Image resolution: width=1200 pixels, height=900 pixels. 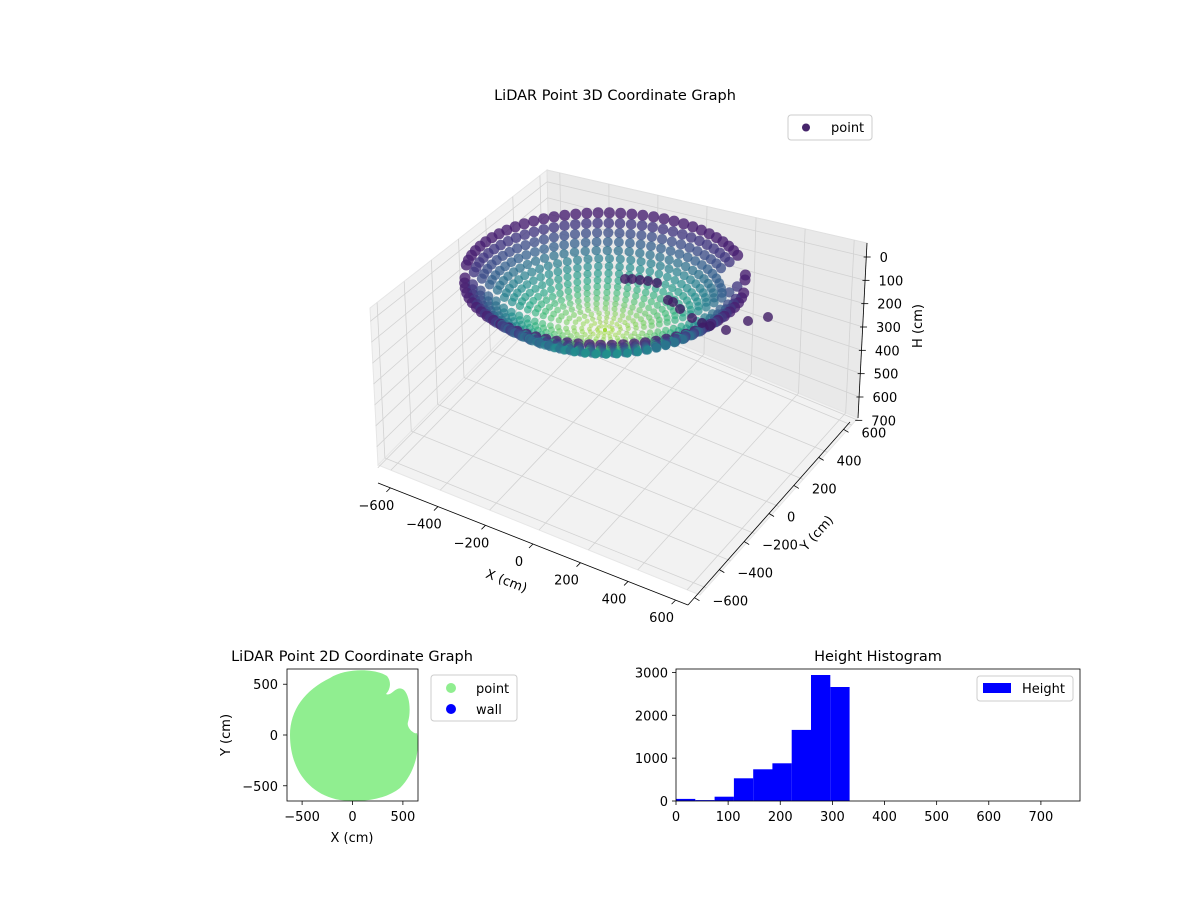 What do you see at coordinates (724, 798) in the screenshot?
I see `histogram-bar` at bounding box center [724, 798].